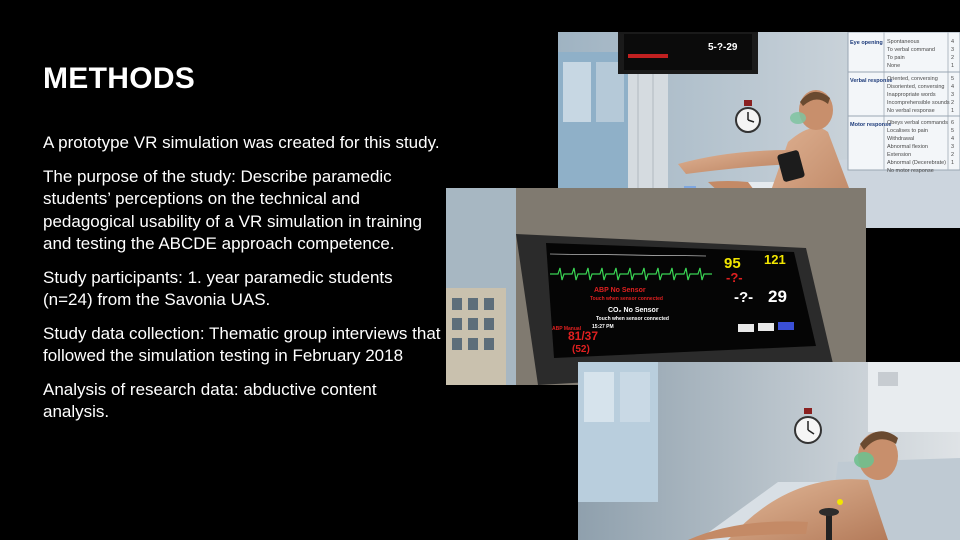  I want to click on dash-value-b: -?-, so click(743, 297).